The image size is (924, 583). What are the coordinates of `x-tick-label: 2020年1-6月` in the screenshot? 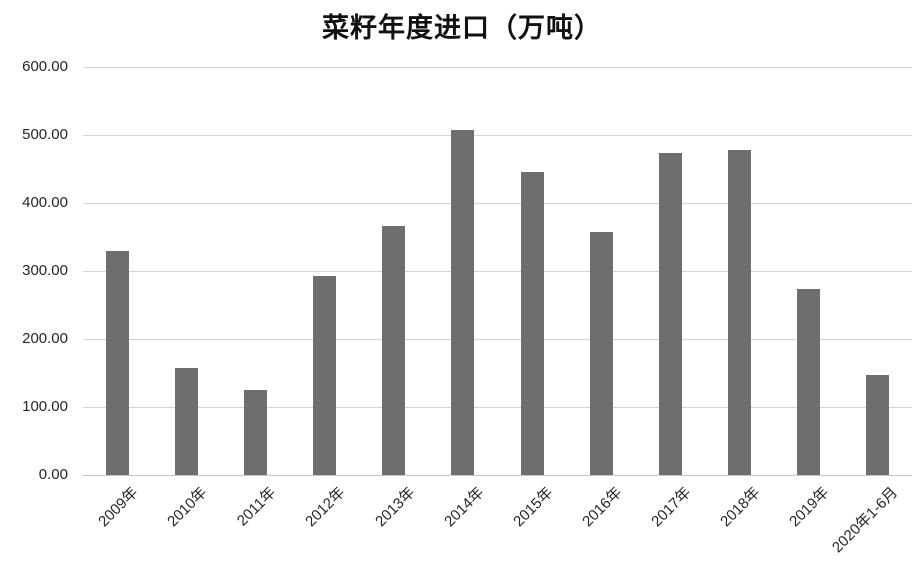 It's located at (865, 520).